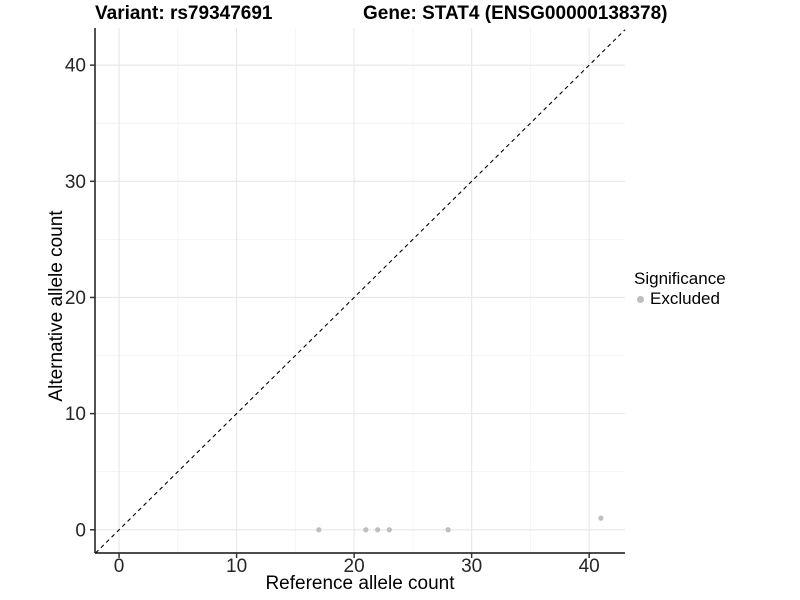 Image resolution: width=800 pixels, height=600 pixels. What do you see at coordinates (471, 566) in the screenshot?
I see `x-tick-label: 30` at bounding box center [471, 566].